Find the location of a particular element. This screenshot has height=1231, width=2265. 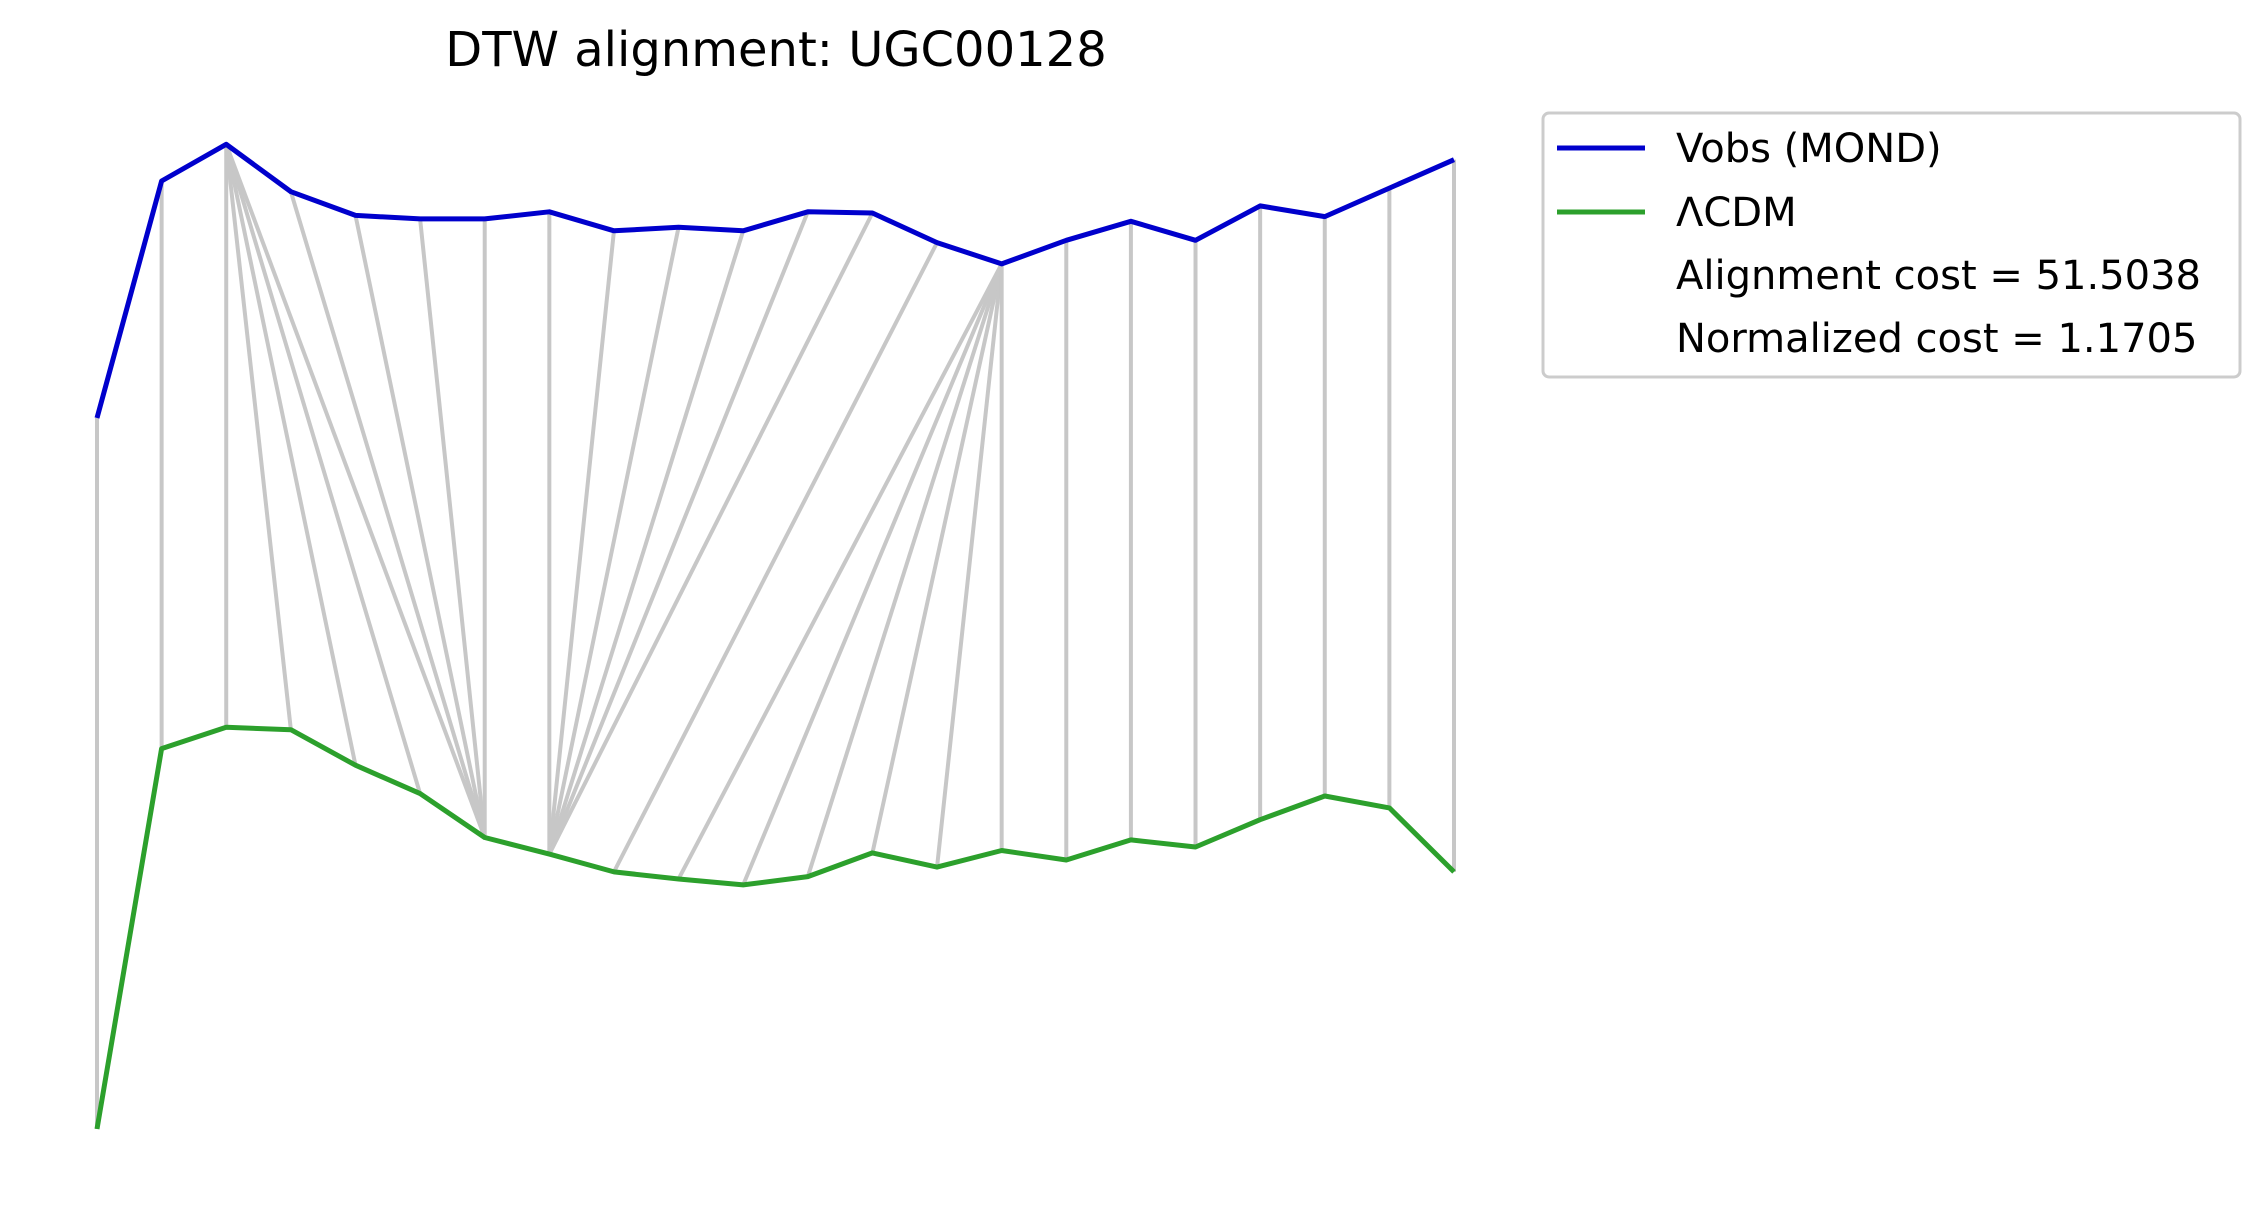

legend-normalized-cost: Normalized cost = 1.1705 is located at coordinates (1936, 339).